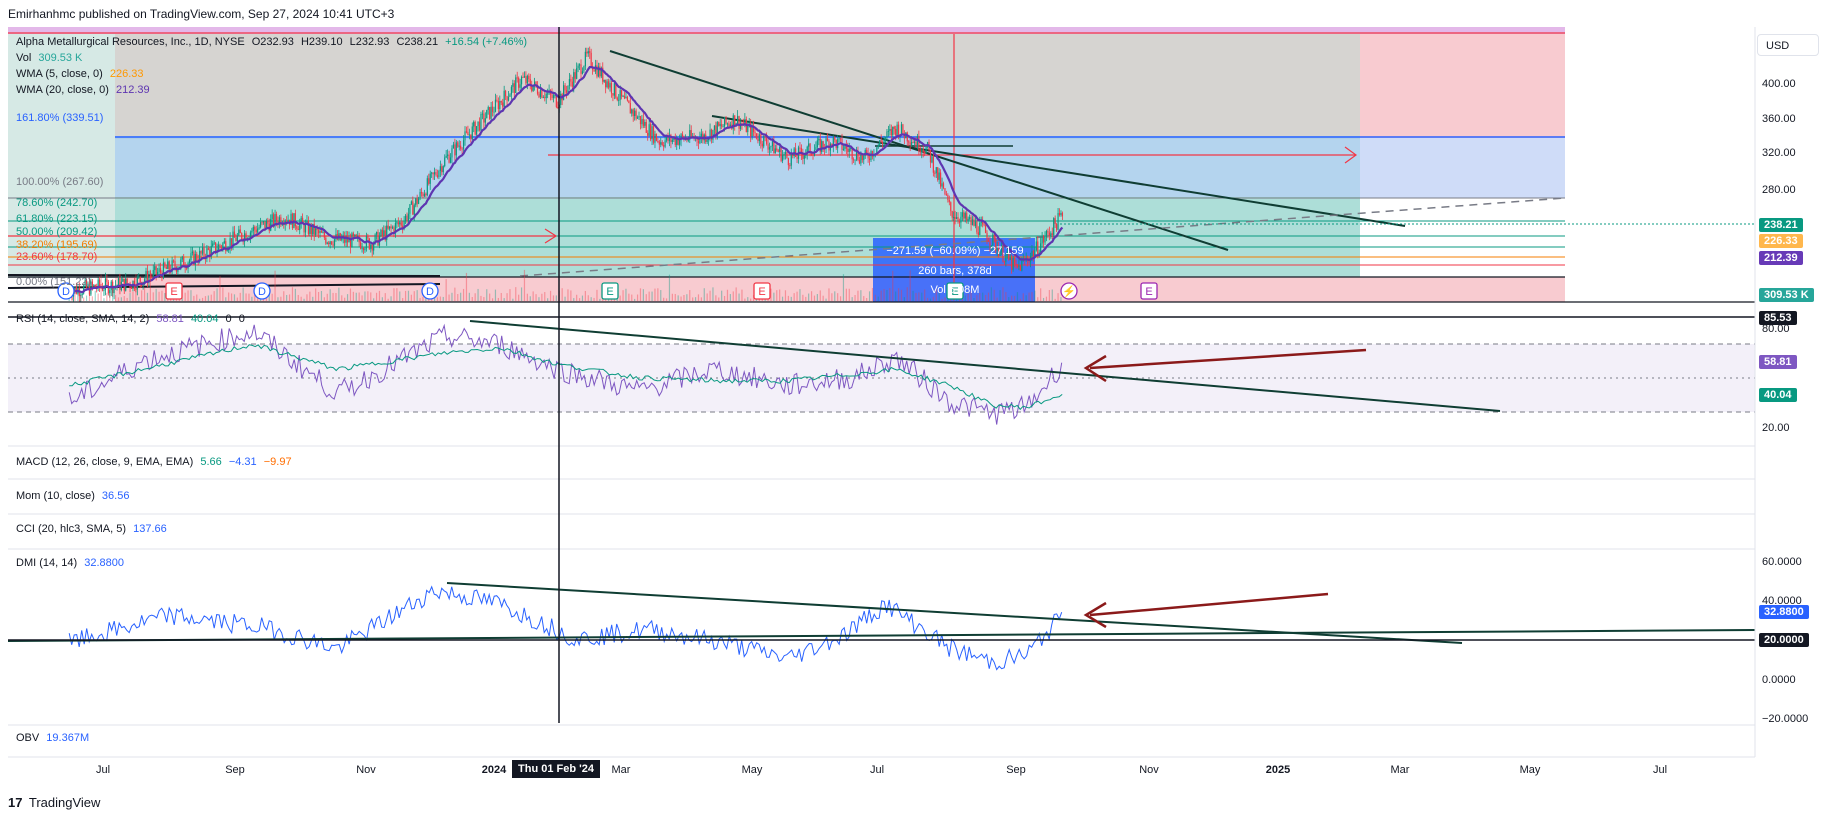 The width and height of the screenshot is (1835, 819). Describe the element at coordinates (54, 738) in the screenshot. I see `legend-obv: OBV 19.367M` at that location.